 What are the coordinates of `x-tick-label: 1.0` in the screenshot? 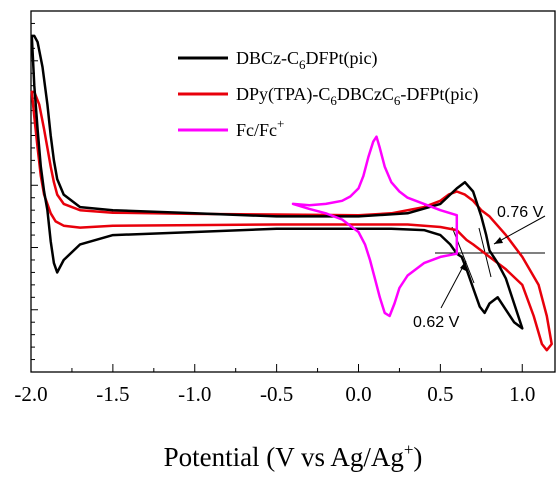 It's located at (522, 394).